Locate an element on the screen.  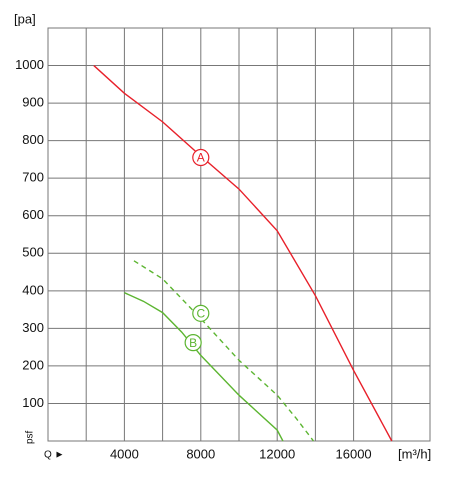
x-unit: [m³/h] is located at coordinates (414, 453).